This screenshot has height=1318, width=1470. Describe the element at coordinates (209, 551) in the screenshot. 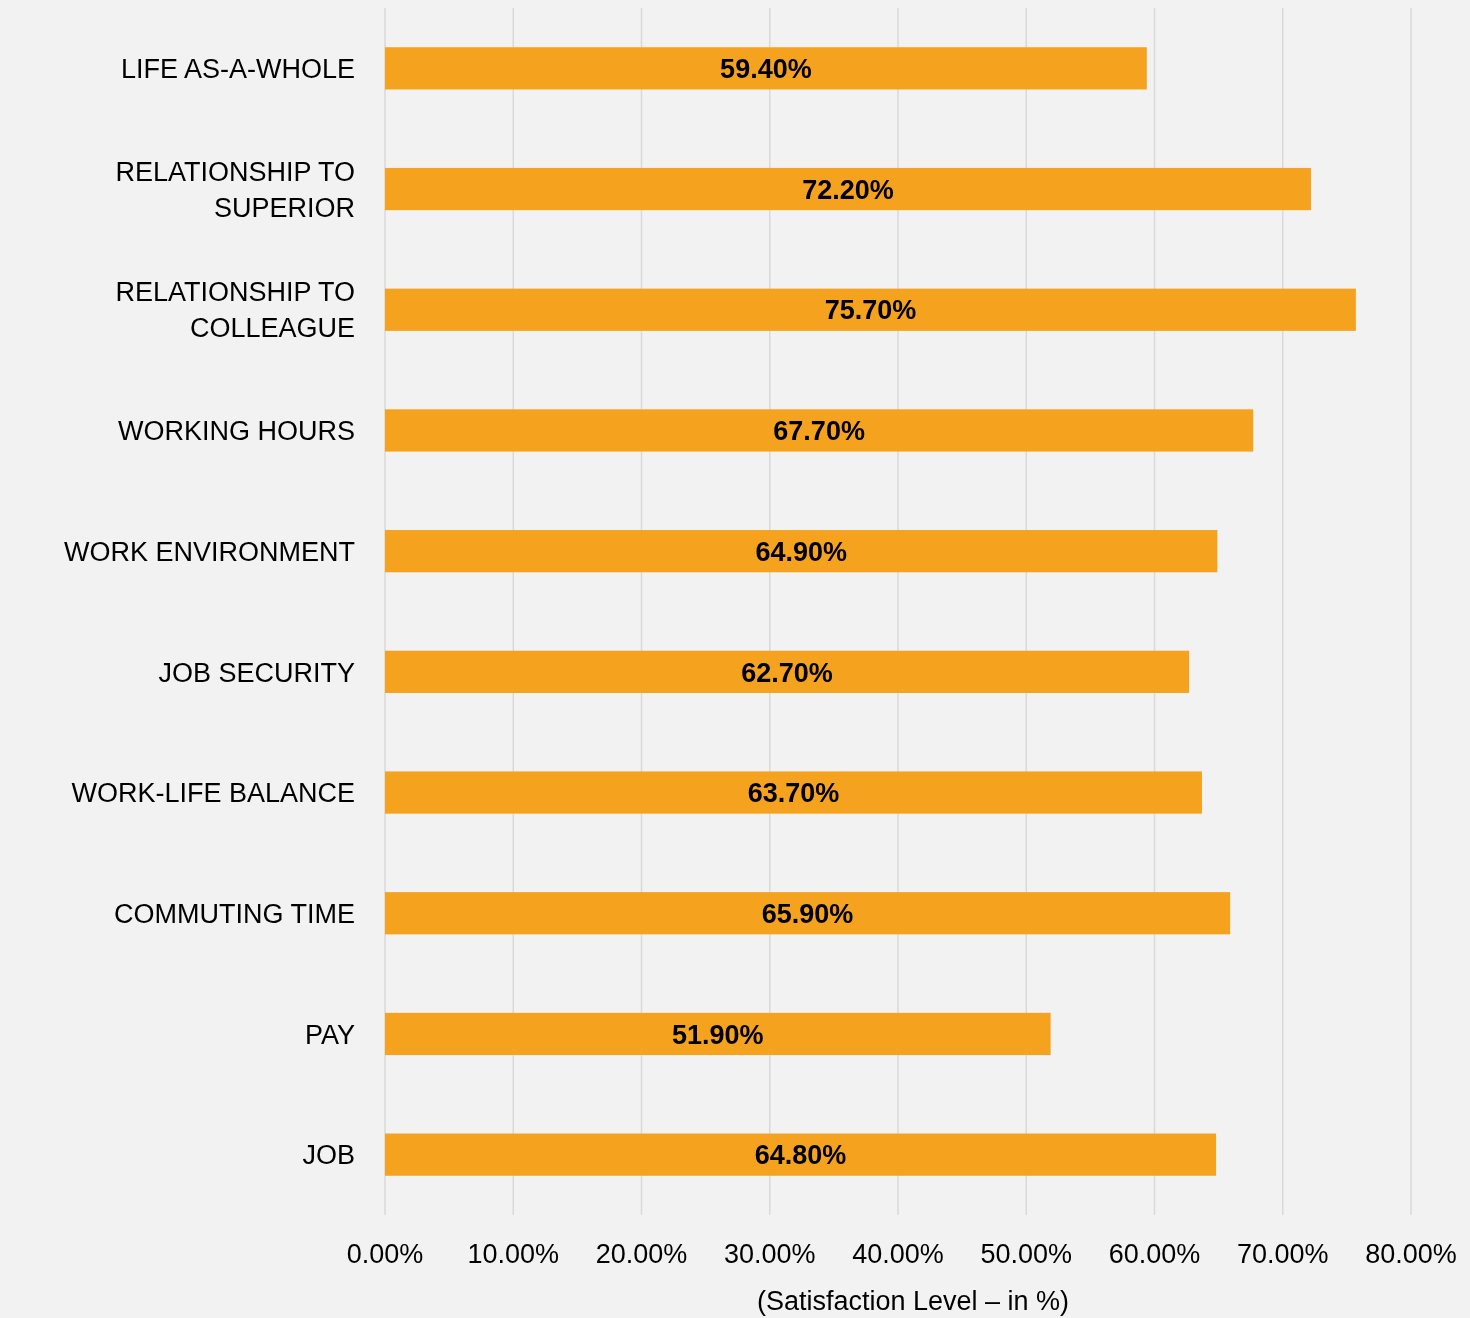

I see `y-tick-label: WORK ENVIRONMENT` at that location.